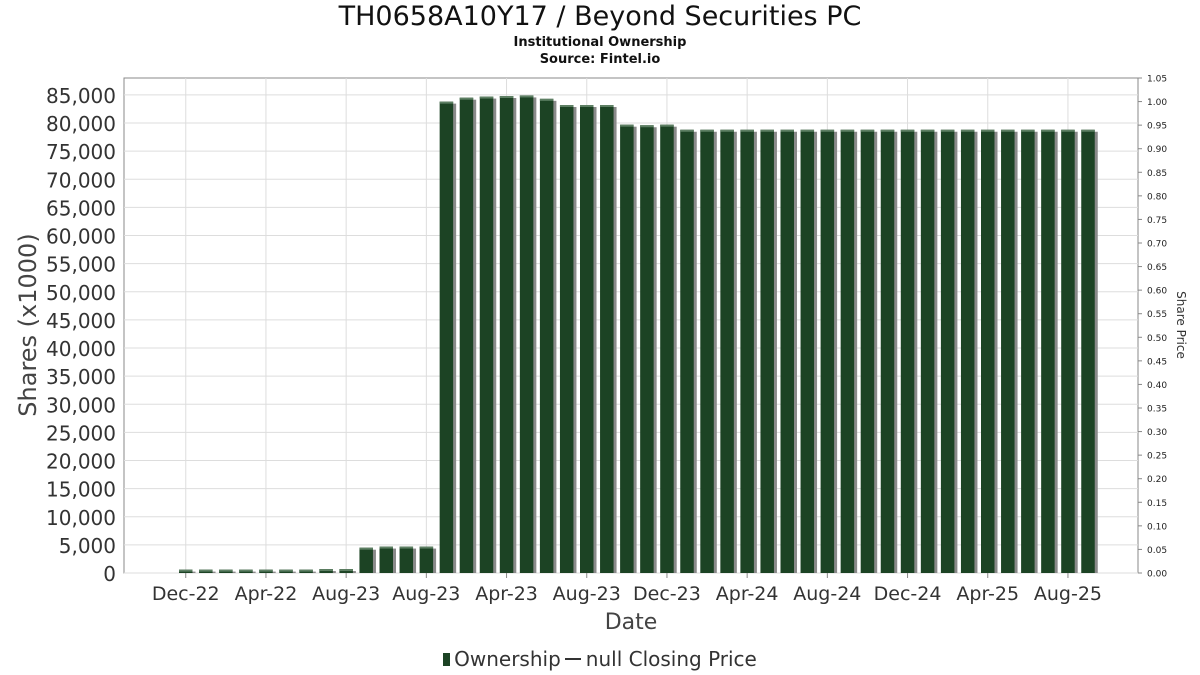 The image size is (1200, 675). Describe the element at coordinates (1157, 339) in the screenshot. I see `y2-tick-label: 0.50` at that location.